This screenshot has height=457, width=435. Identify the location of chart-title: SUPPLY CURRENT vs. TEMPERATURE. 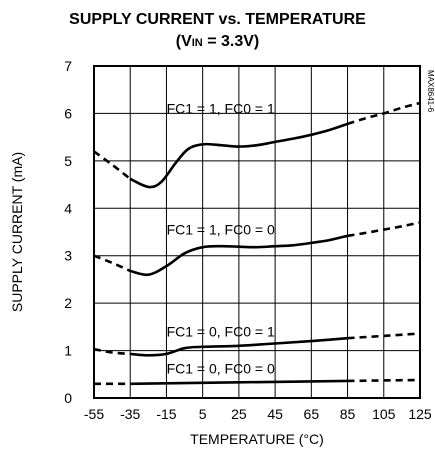
(217, 19).